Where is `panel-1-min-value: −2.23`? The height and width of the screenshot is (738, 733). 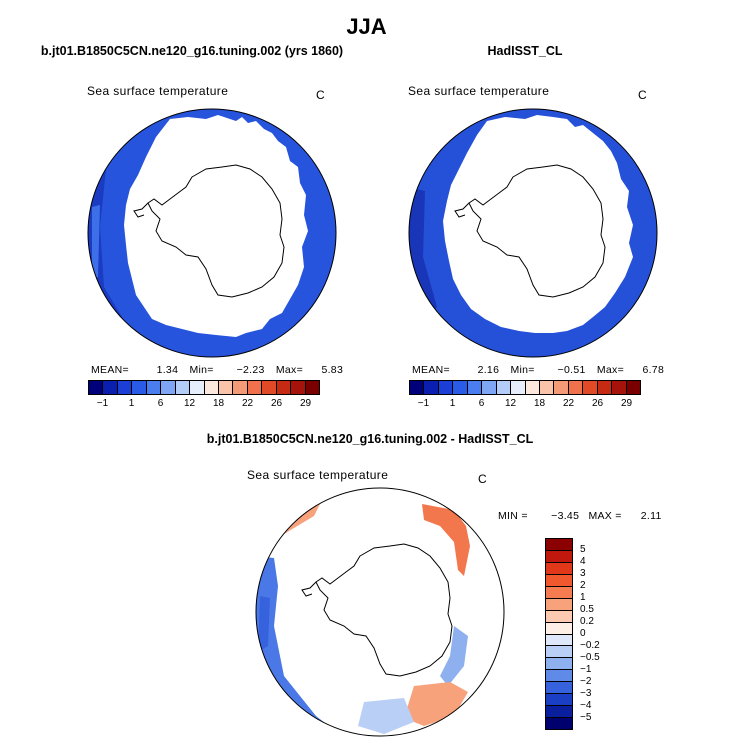
panel-1-min-value: −2.23 is located at coordinates (250, 370).